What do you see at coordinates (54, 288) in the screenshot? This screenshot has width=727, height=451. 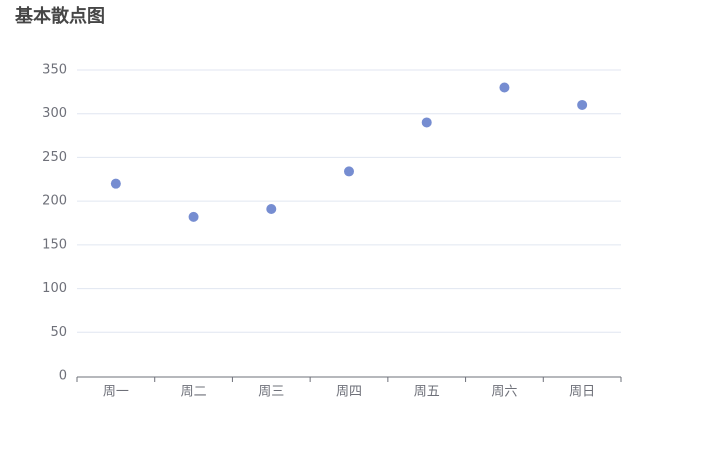 I see `y-tick-label: 100` at bounding box center [54, 288].